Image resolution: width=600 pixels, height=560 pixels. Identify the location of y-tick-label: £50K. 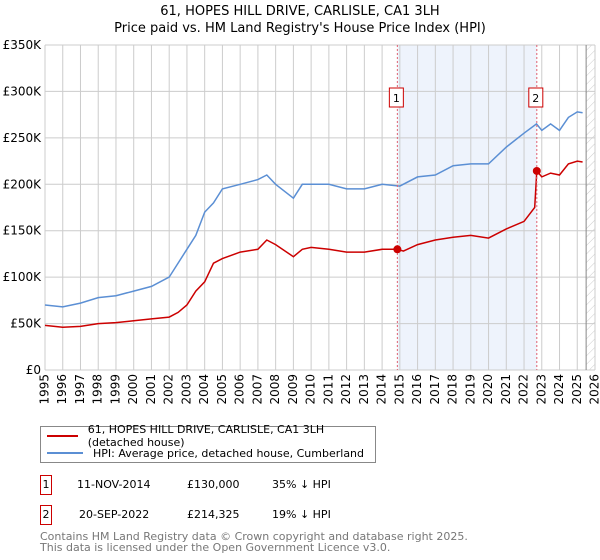
(26, 324).